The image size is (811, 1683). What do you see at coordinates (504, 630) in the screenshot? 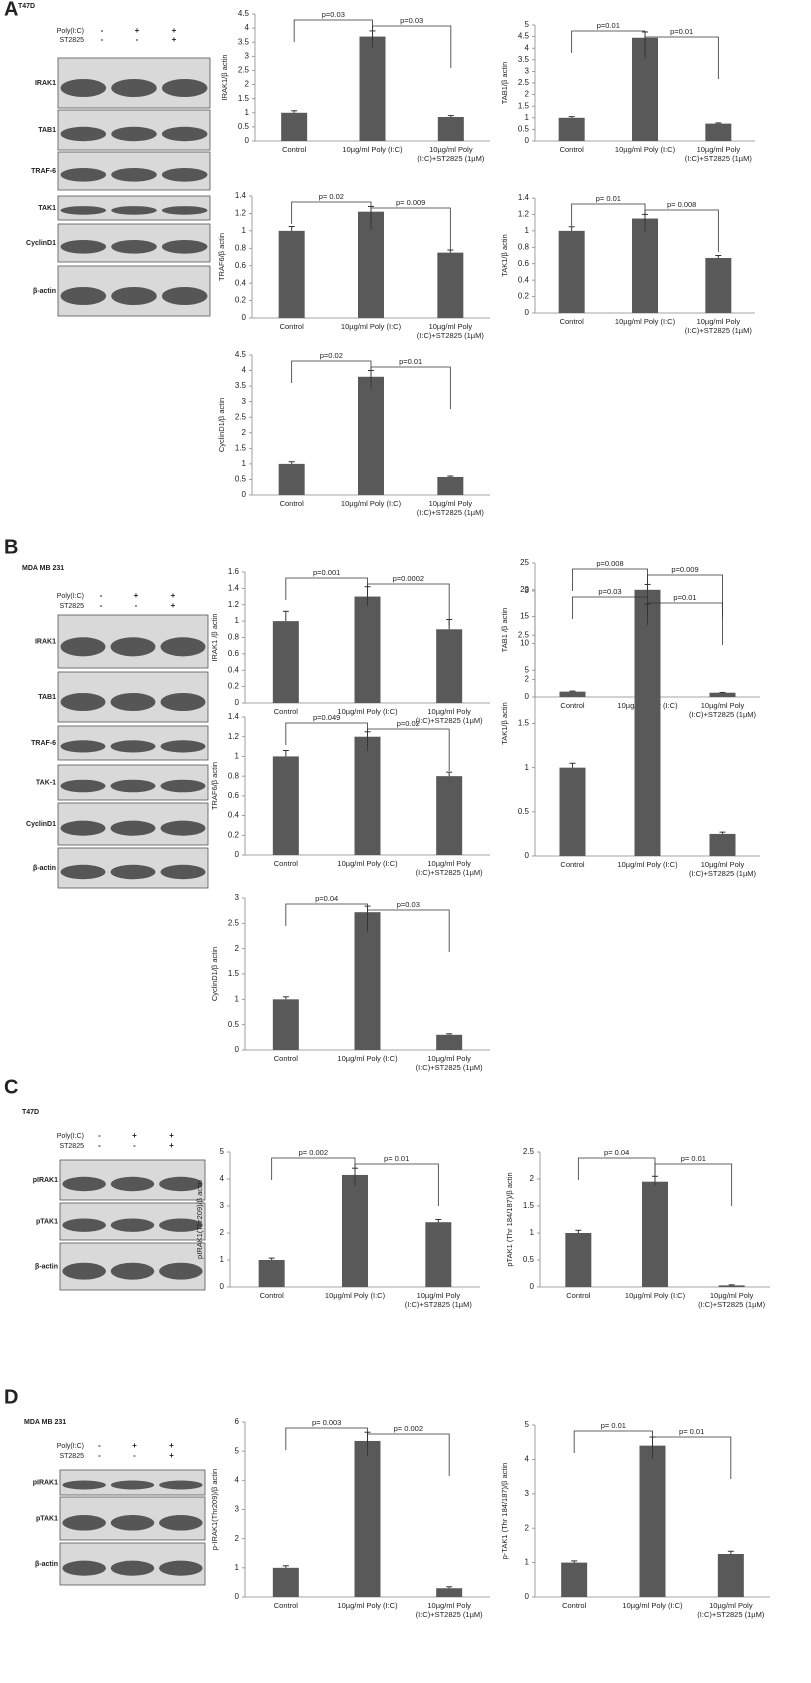
I see `y-axis-label: TAB1 /β actin` at bounding box center [504, 630].